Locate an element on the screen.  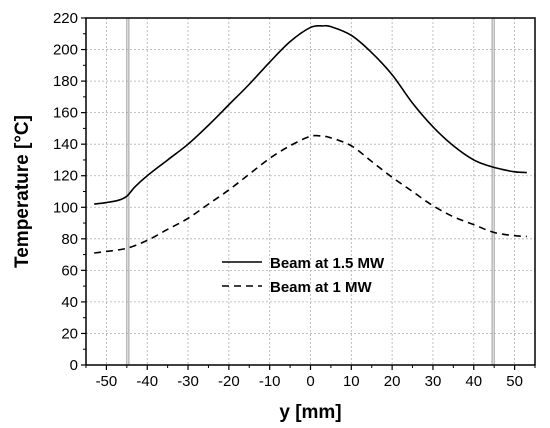
y-tick-label: 200 is located at coordinates (65, 50).